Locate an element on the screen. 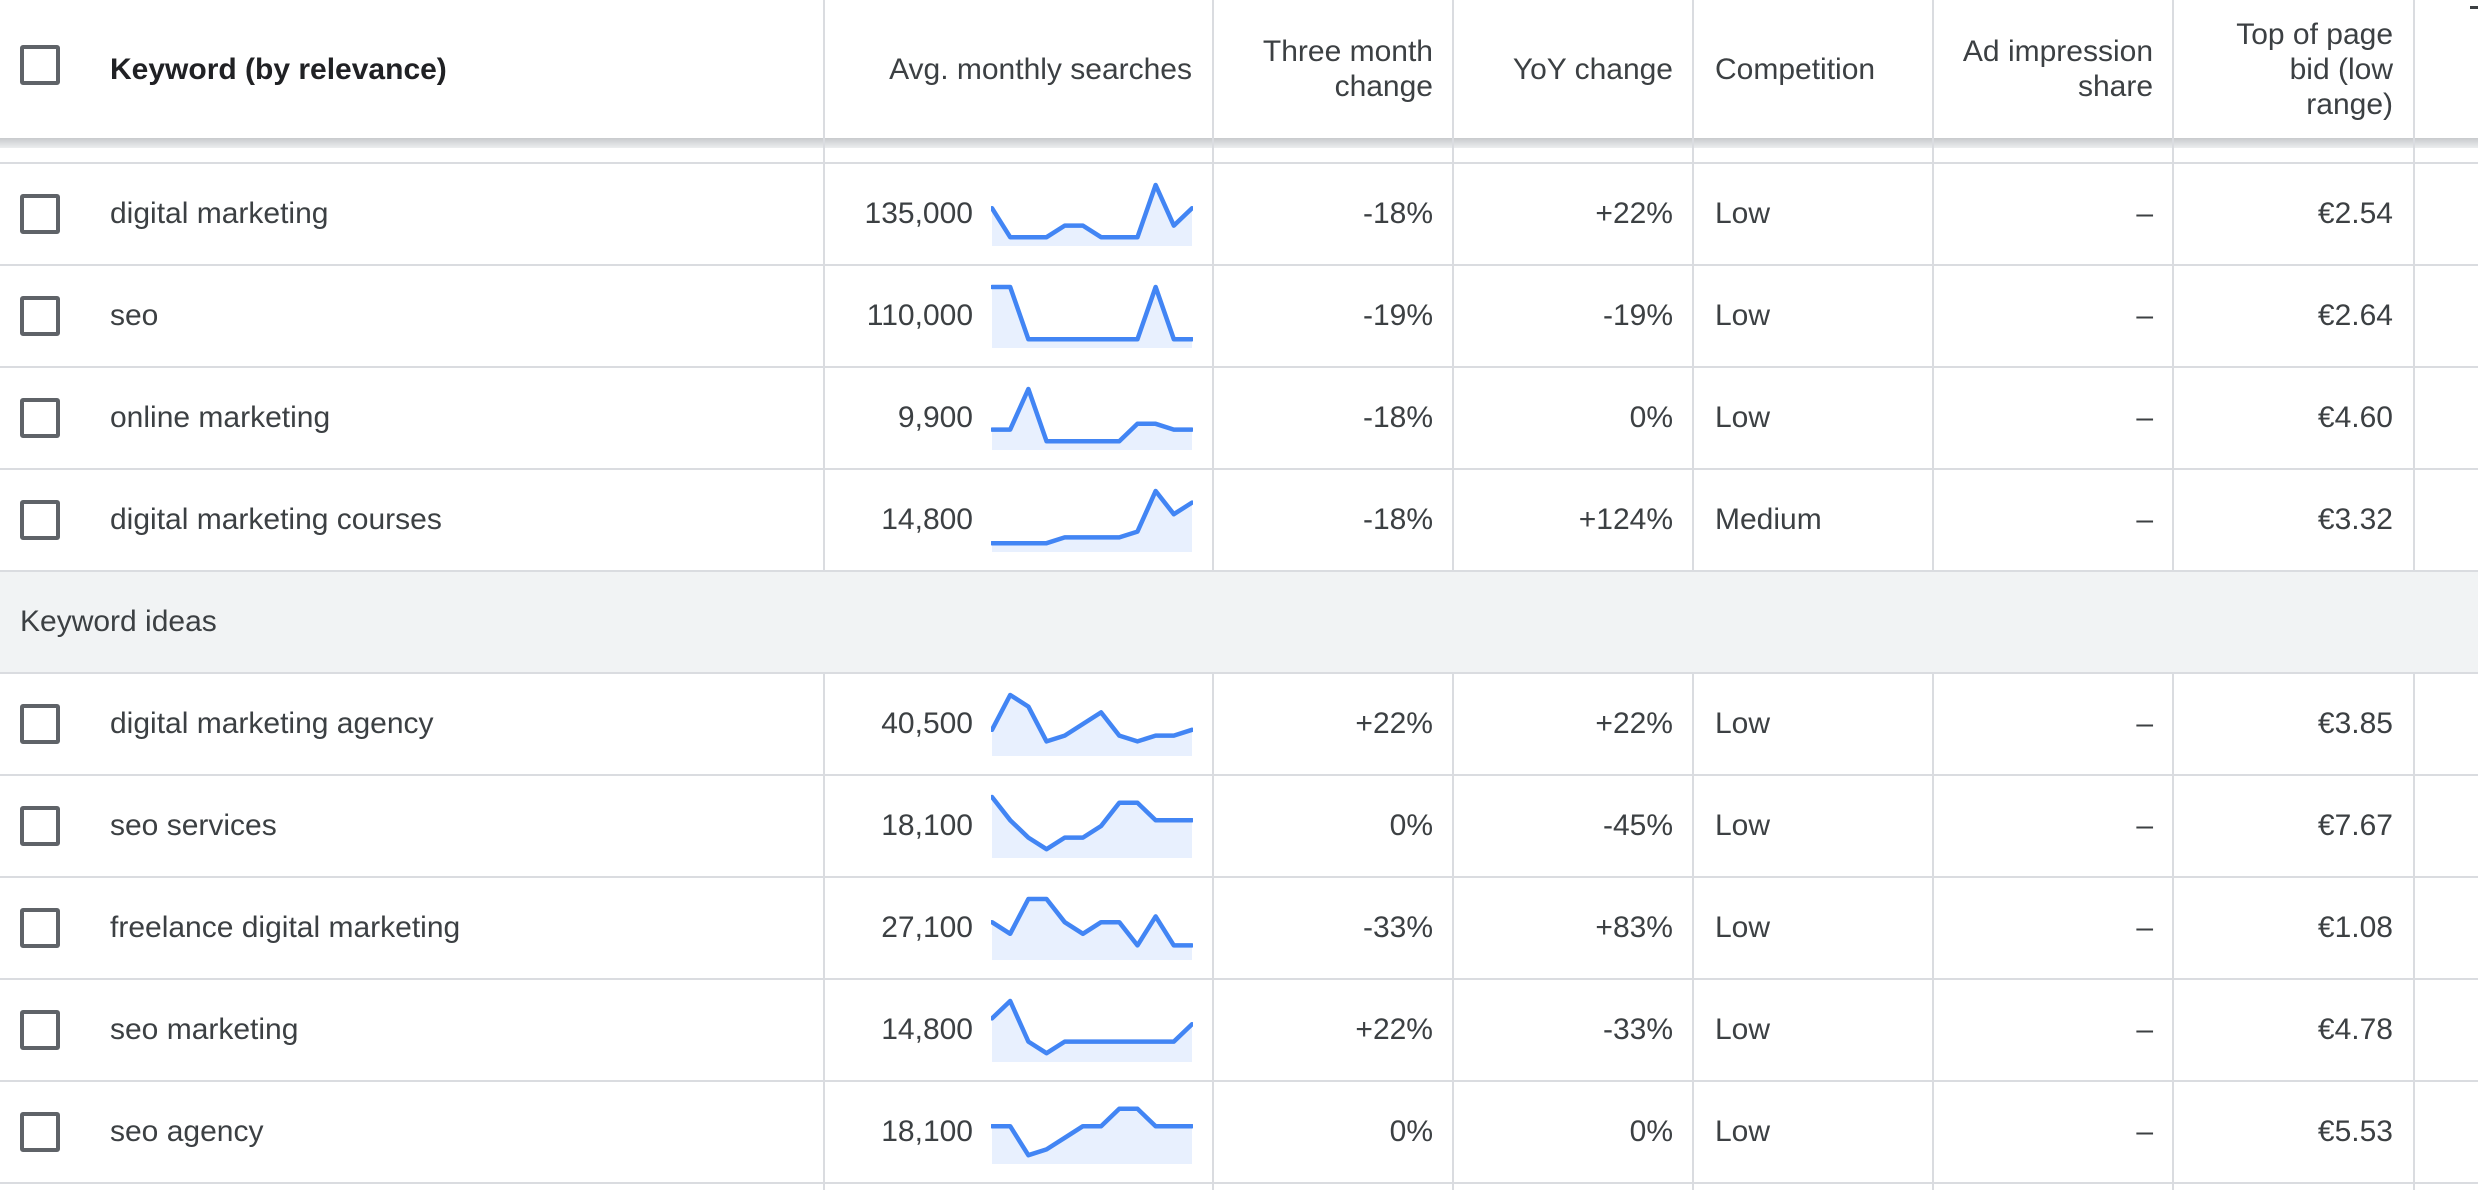 The width and height of the screenshot is (2478, 1190). top-of-page-bid-low: €2.54 is located at coordinates (2355, 213).